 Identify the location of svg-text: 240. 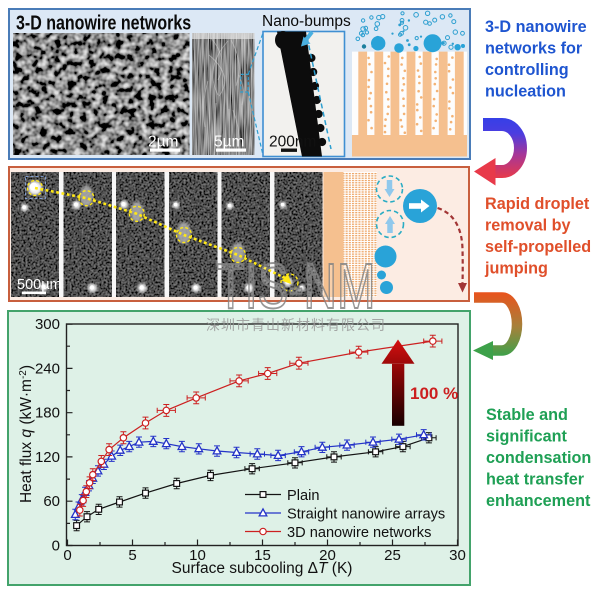
(47, 368).